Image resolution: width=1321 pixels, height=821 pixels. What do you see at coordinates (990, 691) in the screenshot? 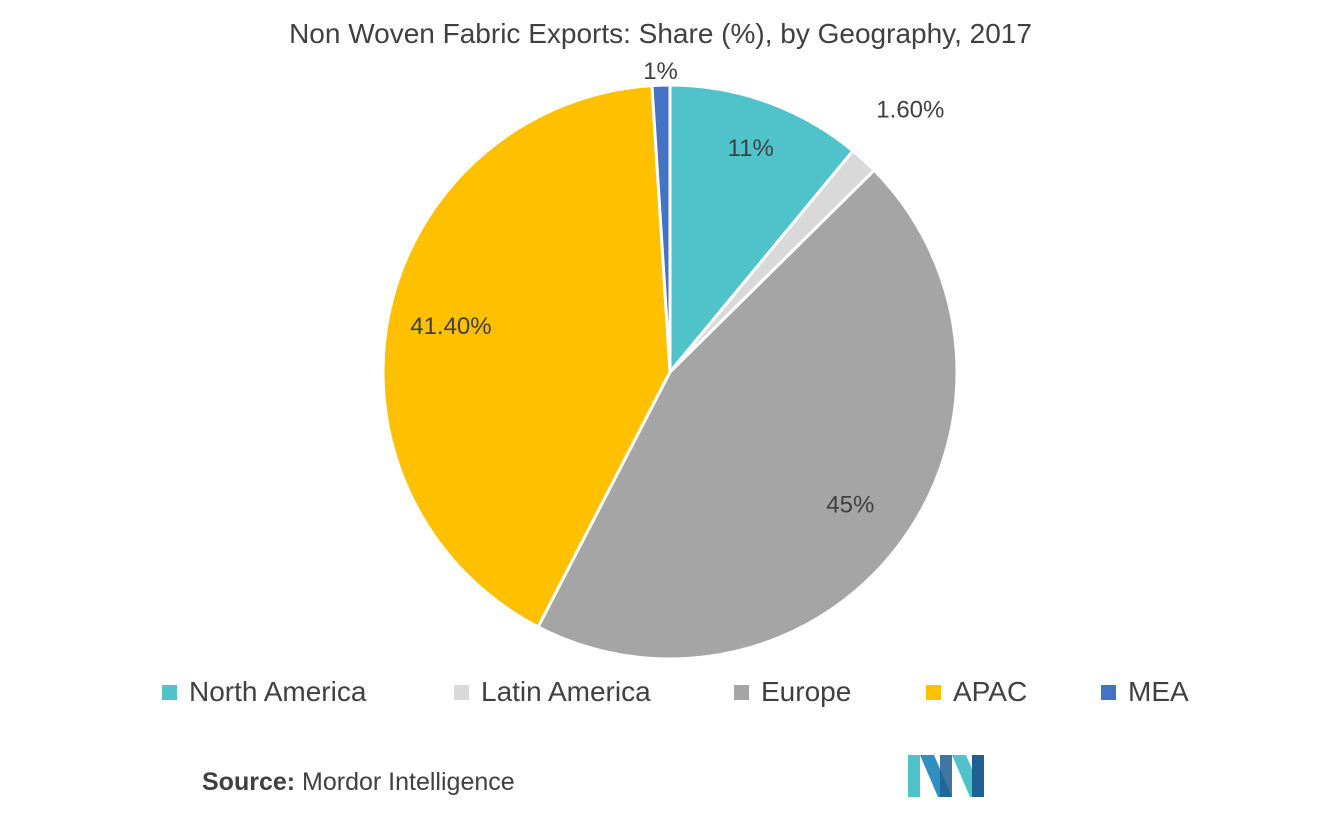
I see `legend-label: APAC` at bounding box center [990, 691].